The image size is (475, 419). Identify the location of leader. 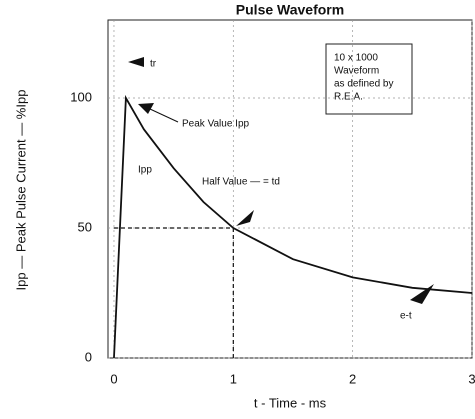
(164, 115).